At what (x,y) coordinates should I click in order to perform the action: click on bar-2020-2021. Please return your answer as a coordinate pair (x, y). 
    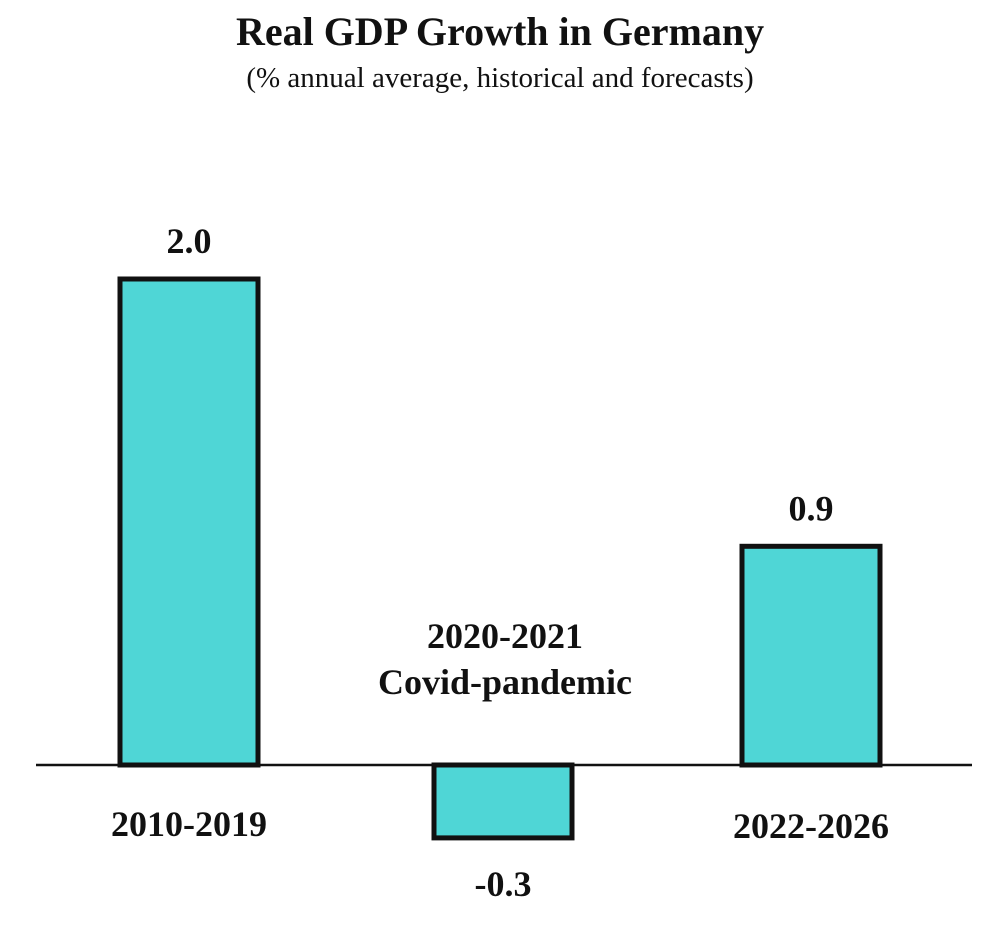
    Looking at the image, I should click on (503, 801).